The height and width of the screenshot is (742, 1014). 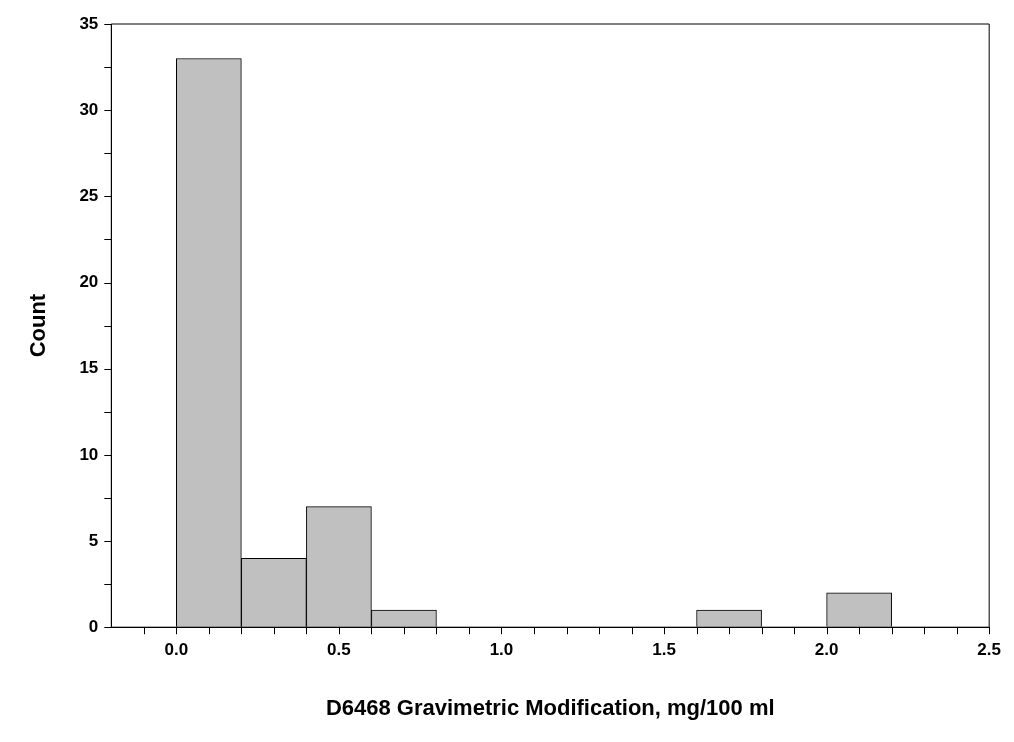 I want to click on x-tick-label: 2.5, so click(x=989, y=650).